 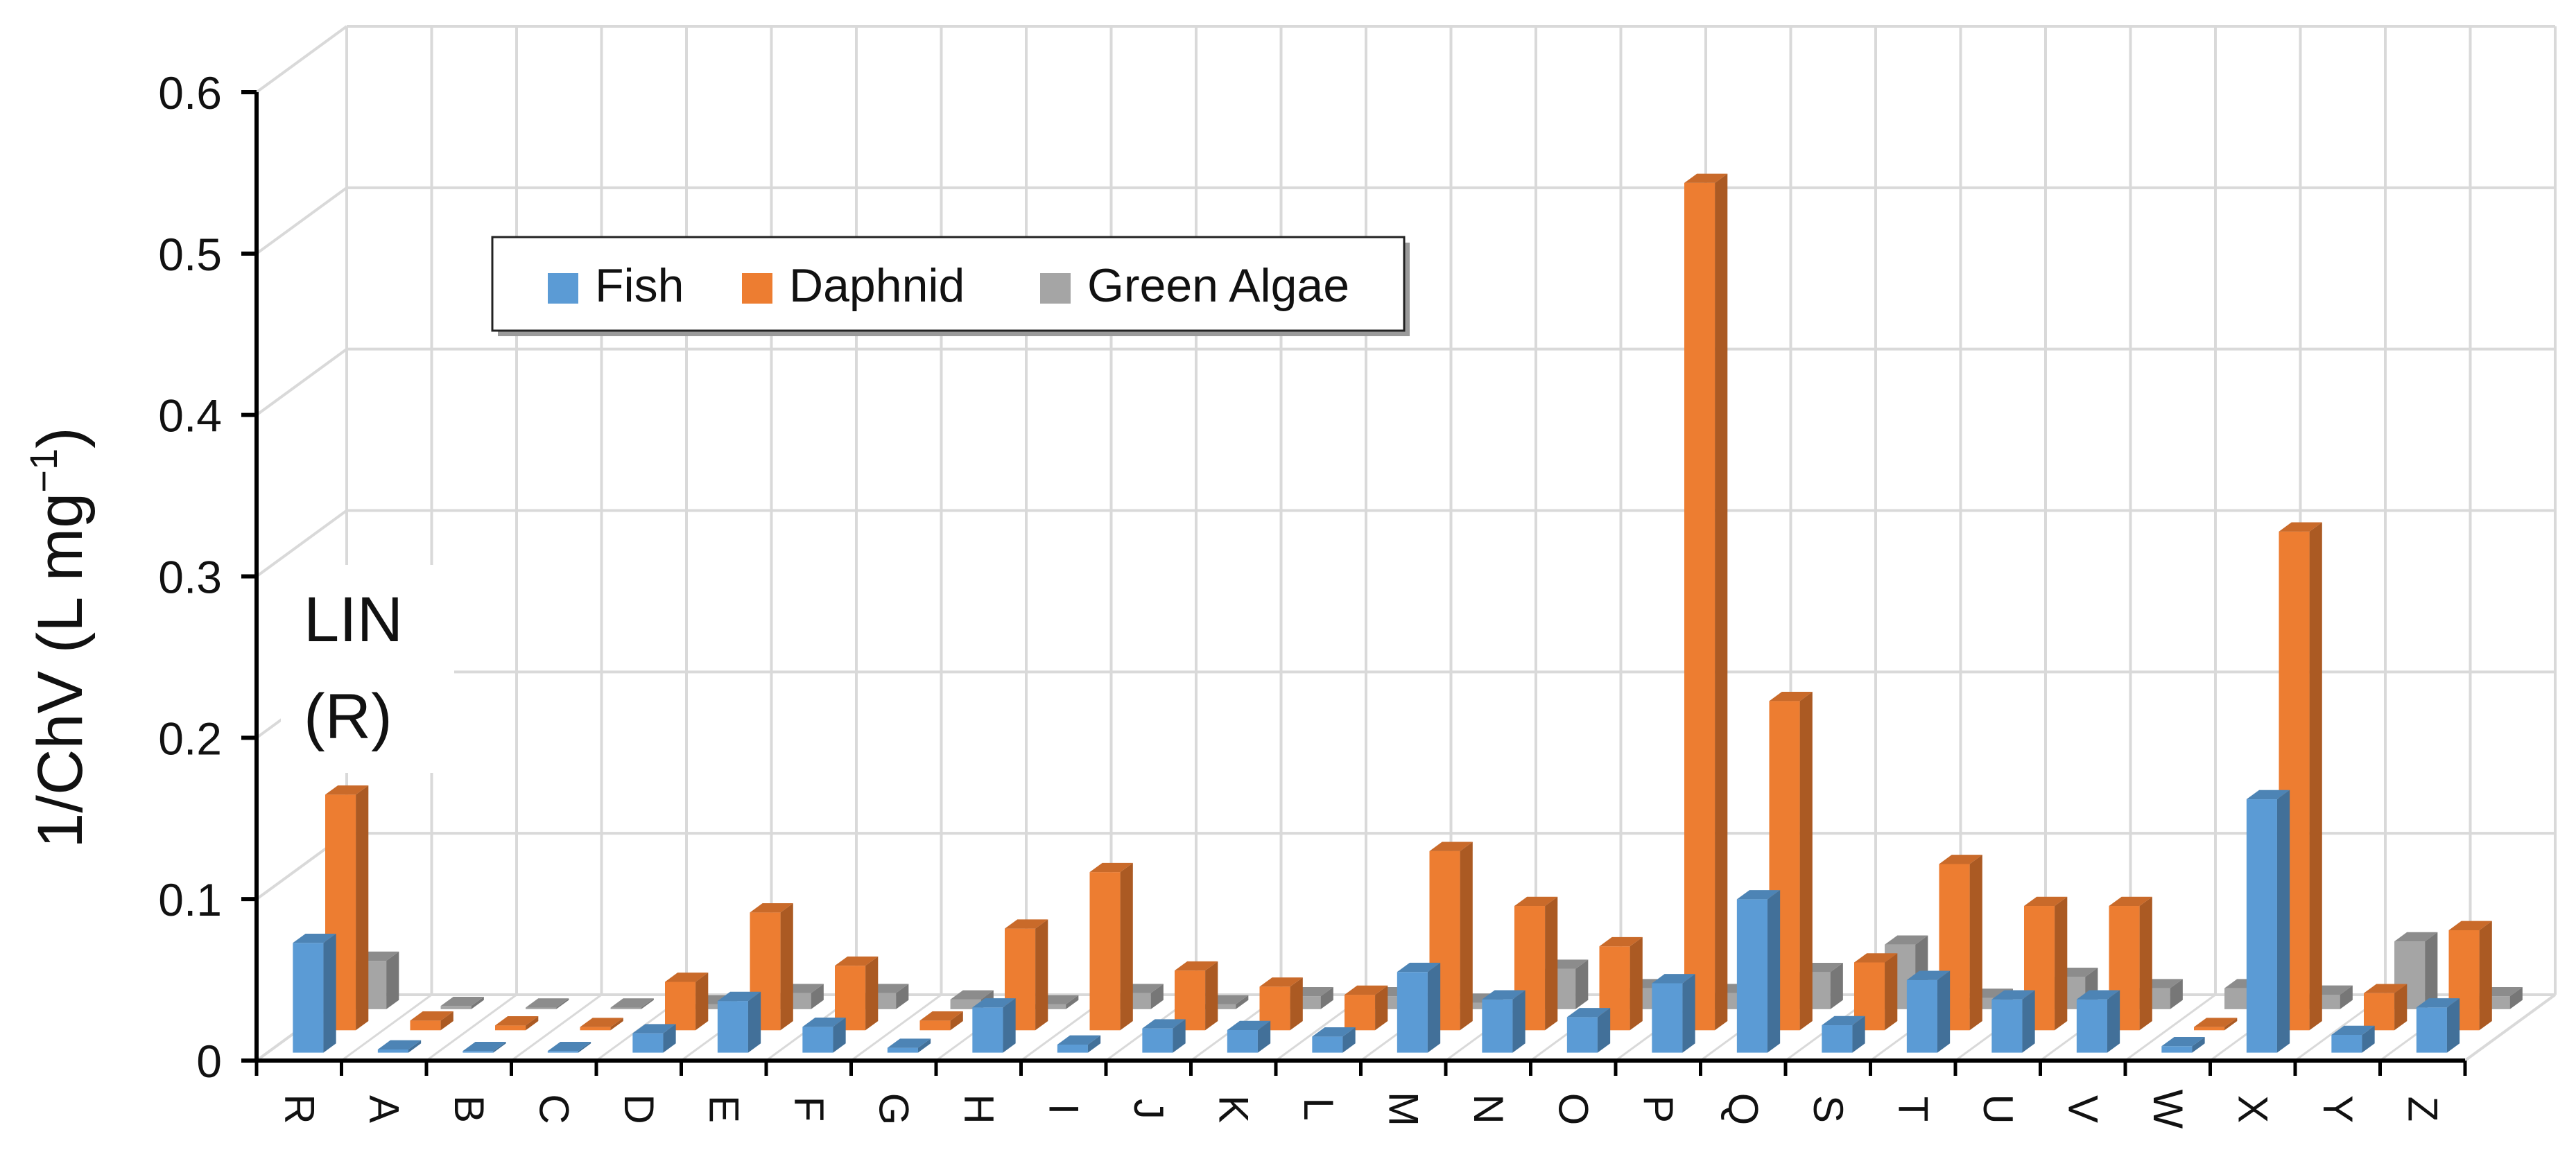 I want to click on bar-side-fish-C, so click(x=584, y=1047).